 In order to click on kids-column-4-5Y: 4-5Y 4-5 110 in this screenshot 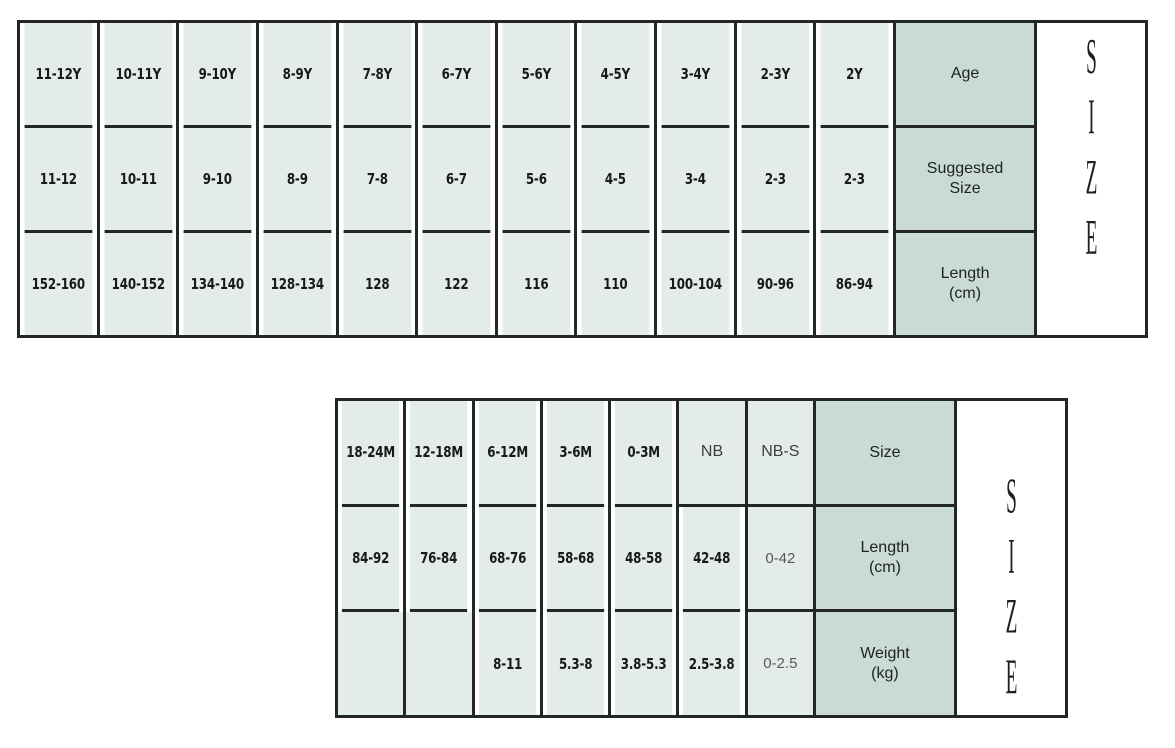, I will do `click(617, 179)`.